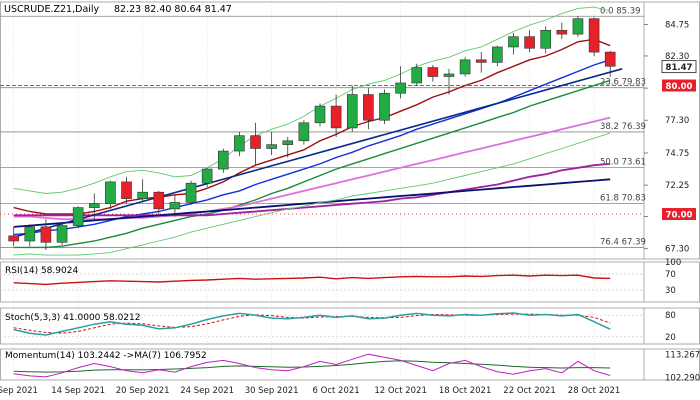  What do you see at coordinates (143, 391) in the screenshot?
I see `x-tick-label: 20 Sep 2021` at bounding box center [143, 391].